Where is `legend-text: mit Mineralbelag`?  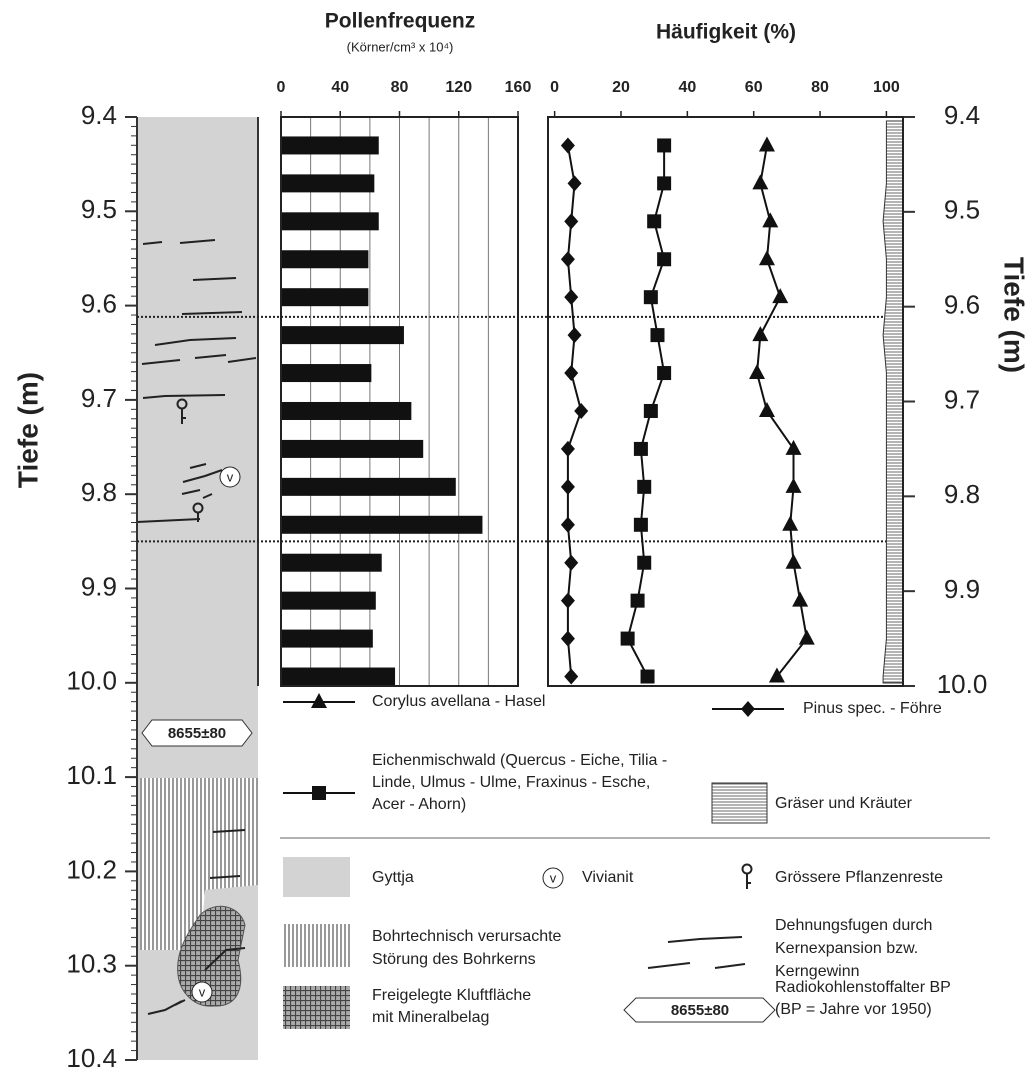 legend-text: mit Mineralbelag is located at coordinates (430, 1017).